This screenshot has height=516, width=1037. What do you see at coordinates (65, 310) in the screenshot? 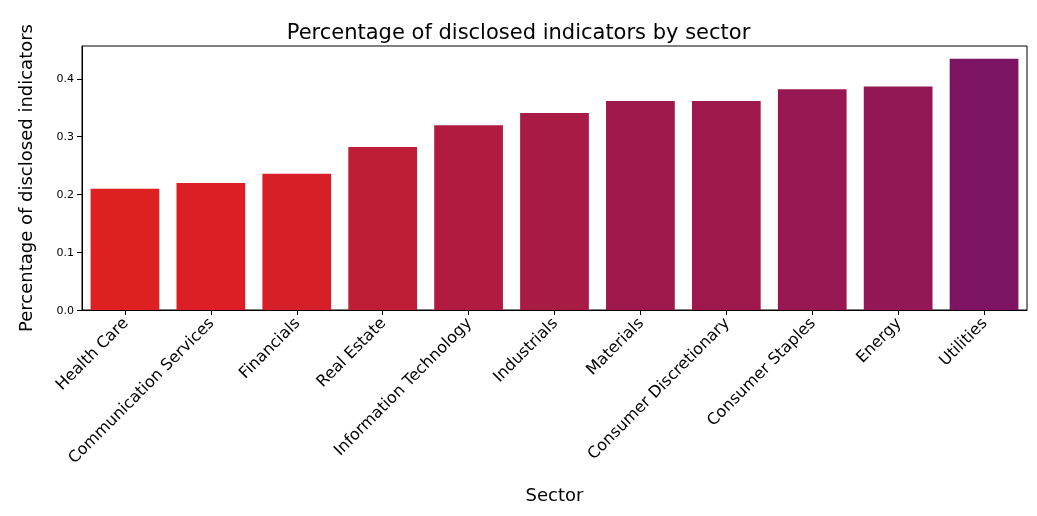
I see `y-tick-label: 0.0` at bounding box center [65, 310].